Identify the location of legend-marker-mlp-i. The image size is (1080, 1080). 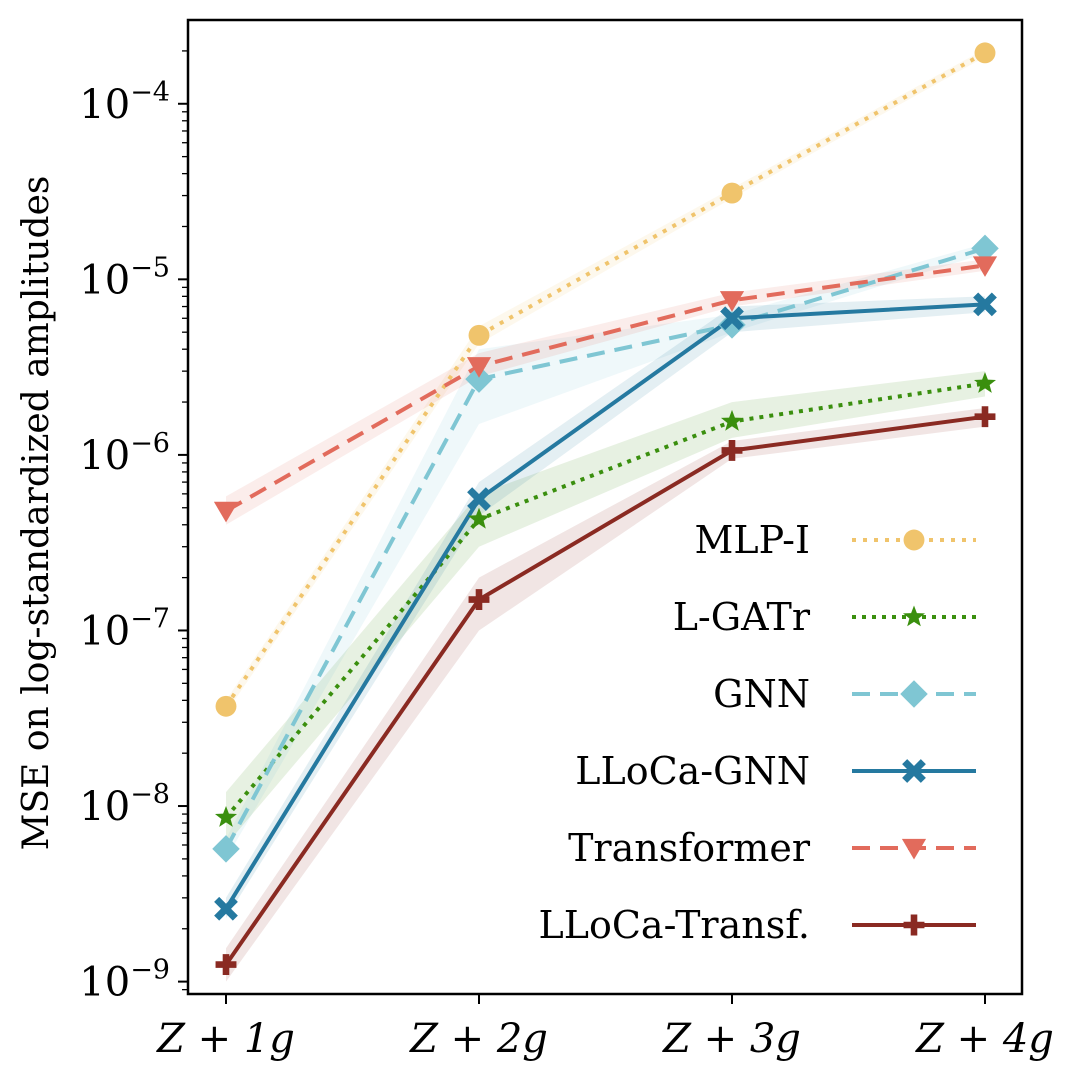
(914, 540).